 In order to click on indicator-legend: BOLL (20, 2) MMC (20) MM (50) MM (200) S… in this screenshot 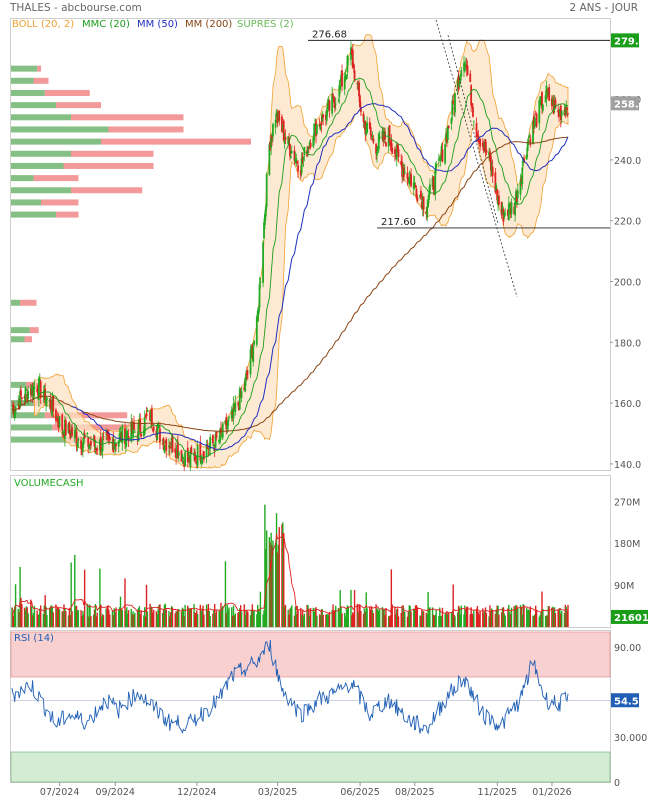, I will do `click(153, 24)`.